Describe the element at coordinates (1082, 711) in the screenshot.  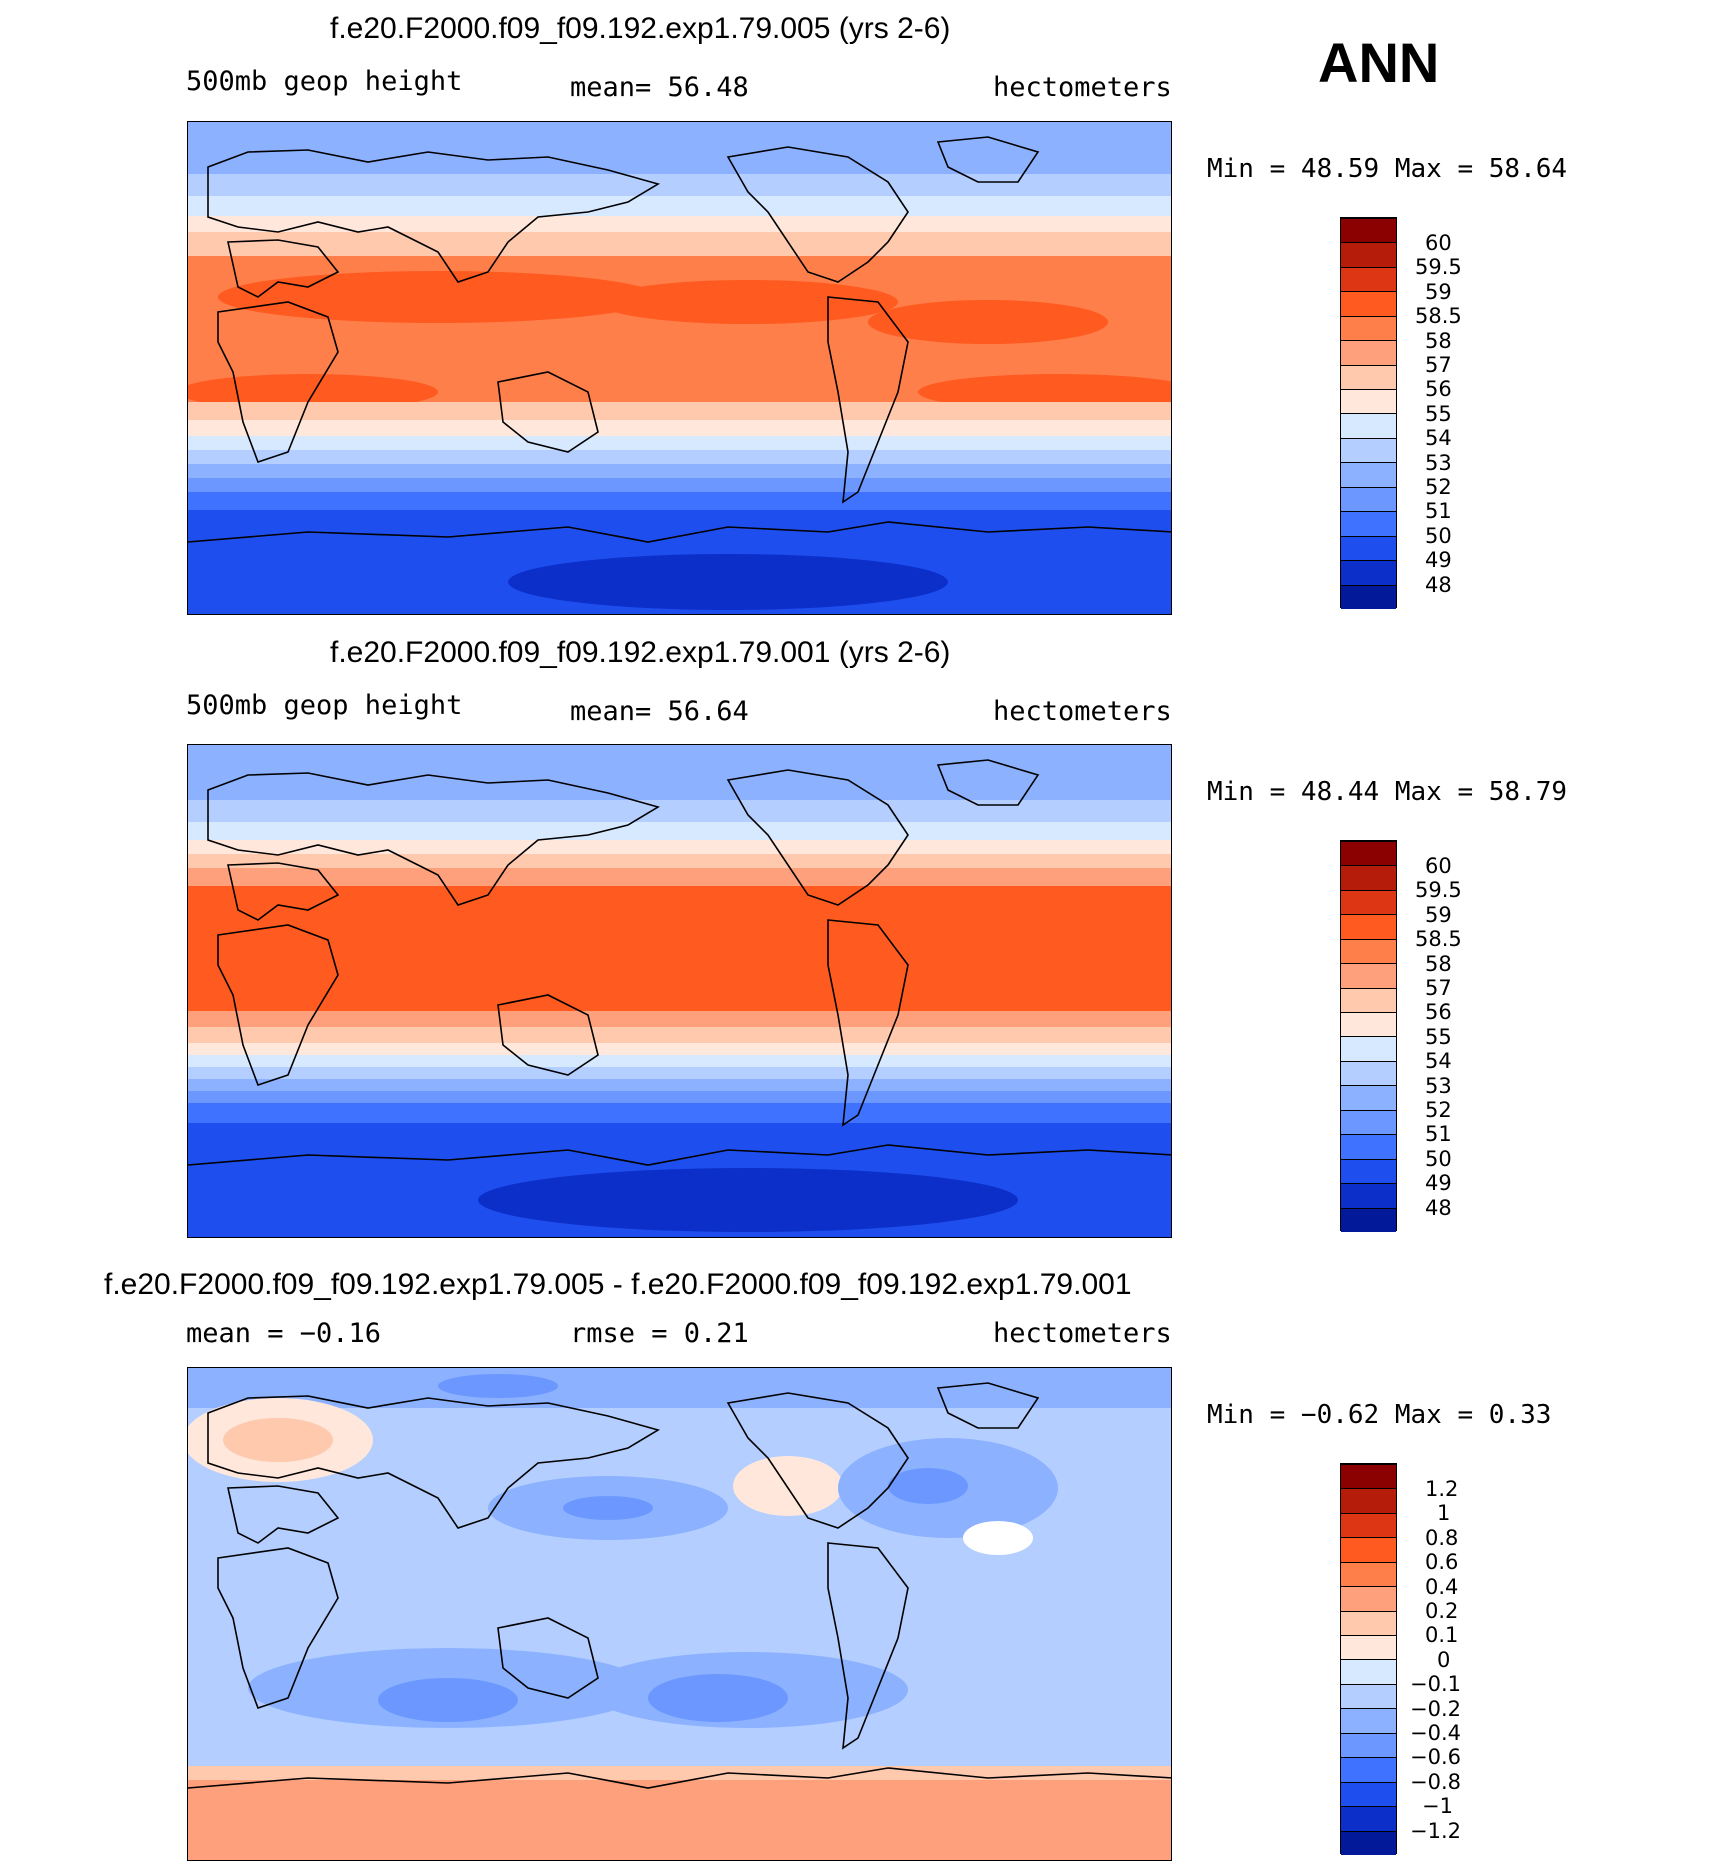
I see `panel-2-units: hectometers` at that location.